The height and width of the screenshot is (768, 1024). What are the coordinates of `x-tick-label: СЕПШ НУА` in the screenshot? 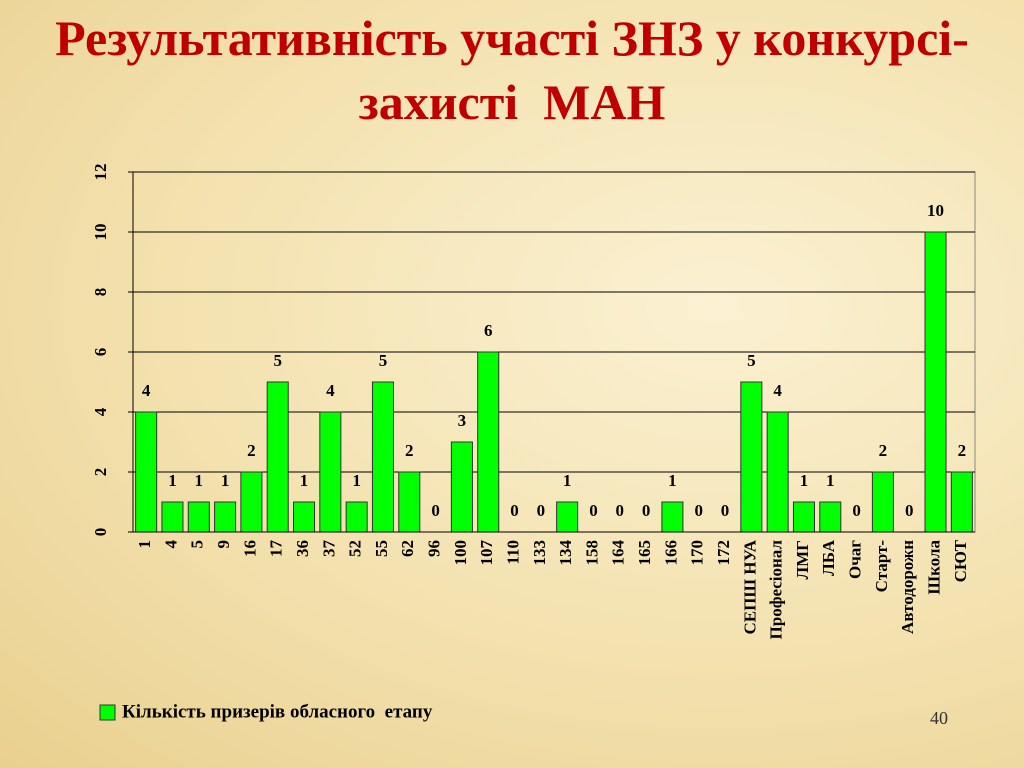 It's located at (749, 586).